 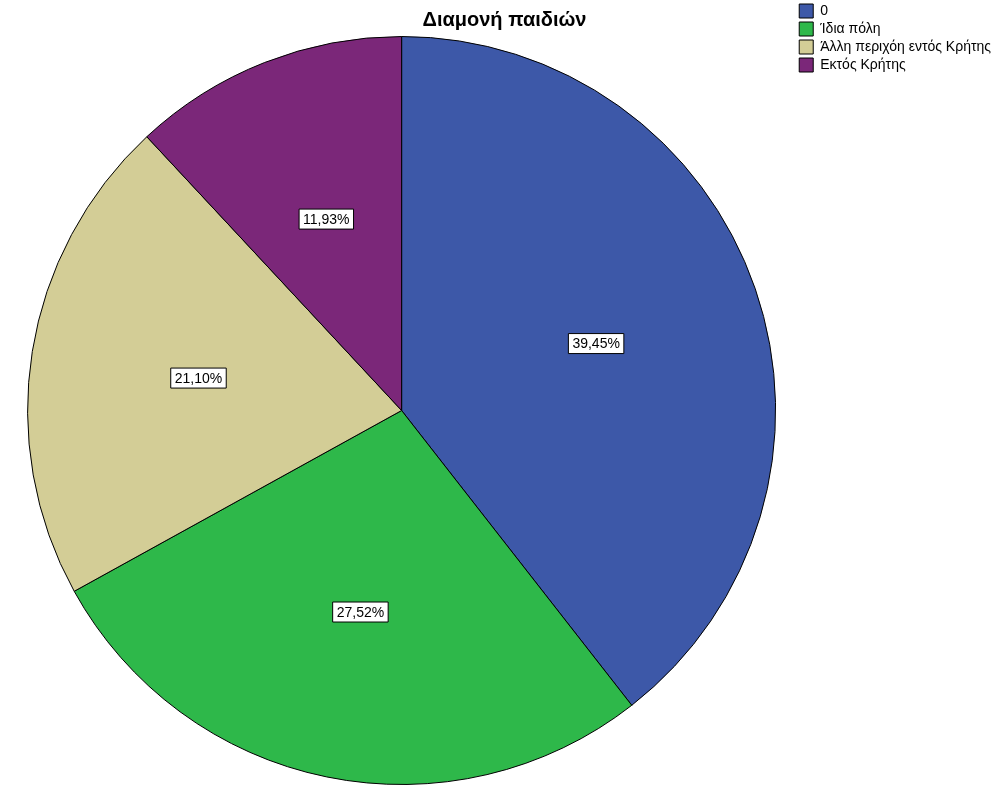 What do you see at coordinates (906, 45) in the screenshot?
I see `legend-label: Άλλη περιχόη εντός Κρήτης` at bounding box center [906, 45].